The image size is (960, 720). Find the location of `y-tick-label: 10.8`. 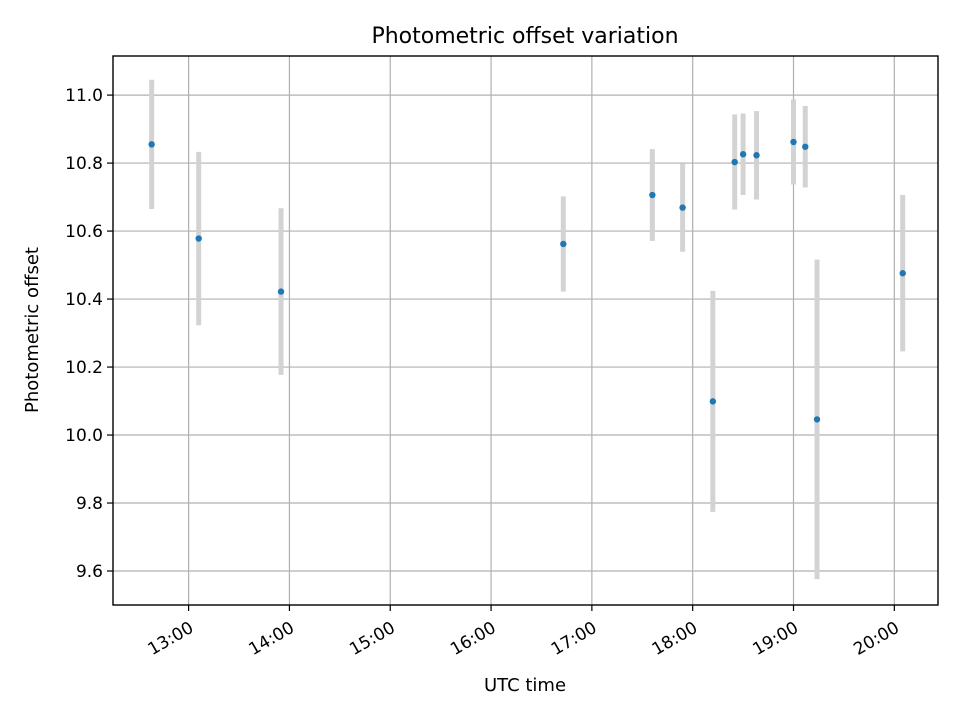

y-tick-label: 10.8 is located at coordinates (84, 164).